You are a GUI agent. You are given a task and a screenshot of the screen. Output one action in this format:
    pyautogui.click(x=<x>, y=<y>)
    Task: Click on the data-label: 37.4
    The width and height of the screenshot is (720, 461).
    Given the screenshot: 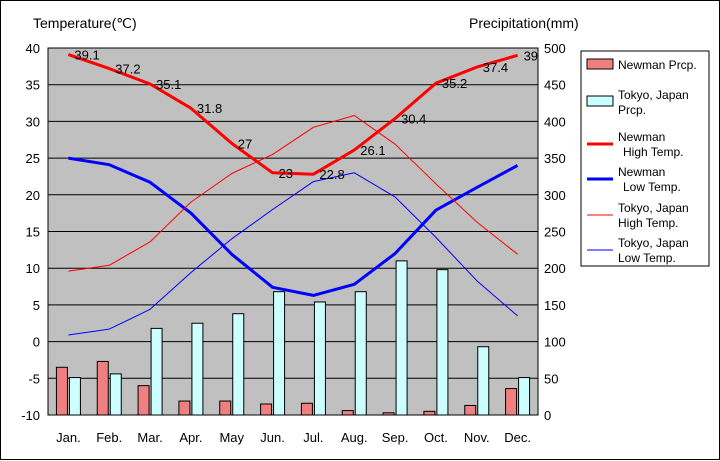 What is the action you would take?
    pyautogui.click(x=495, y=67)
    